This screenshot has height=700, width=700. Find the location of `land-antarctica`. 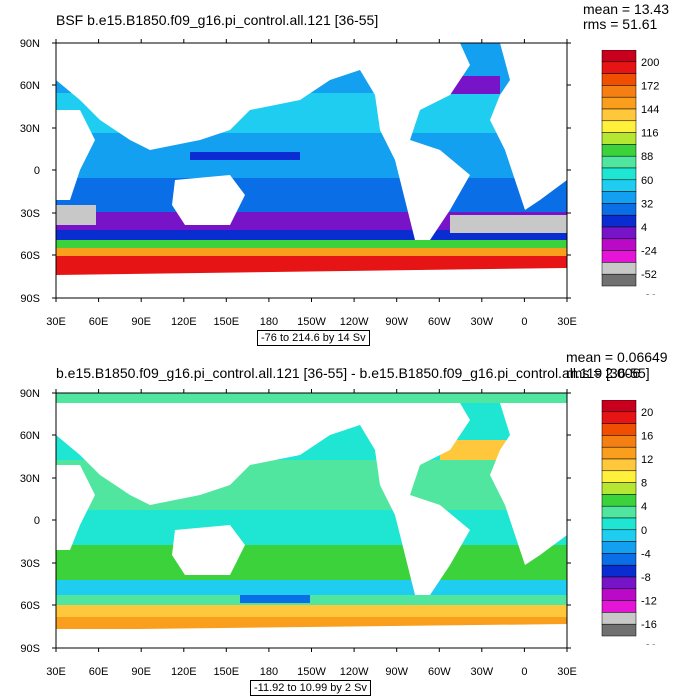

land-antarctica is located at coordinates (311, 636).